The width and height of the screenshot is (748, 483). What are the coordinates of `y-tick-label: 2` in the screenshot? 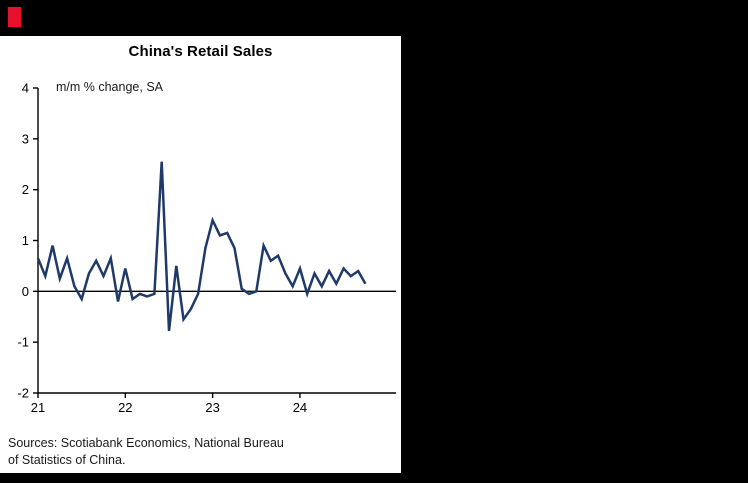 It's located at (25, 189).